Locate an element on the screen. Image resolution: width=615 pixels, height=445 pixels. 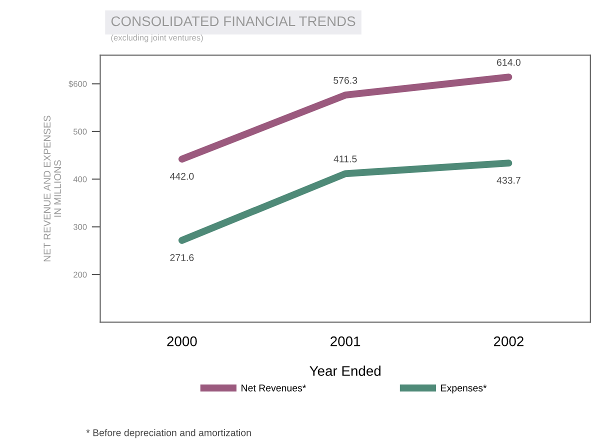
chart-title: CONSOLIDATED FINANCIAL TRENDS is located at coordinates (233, 21).